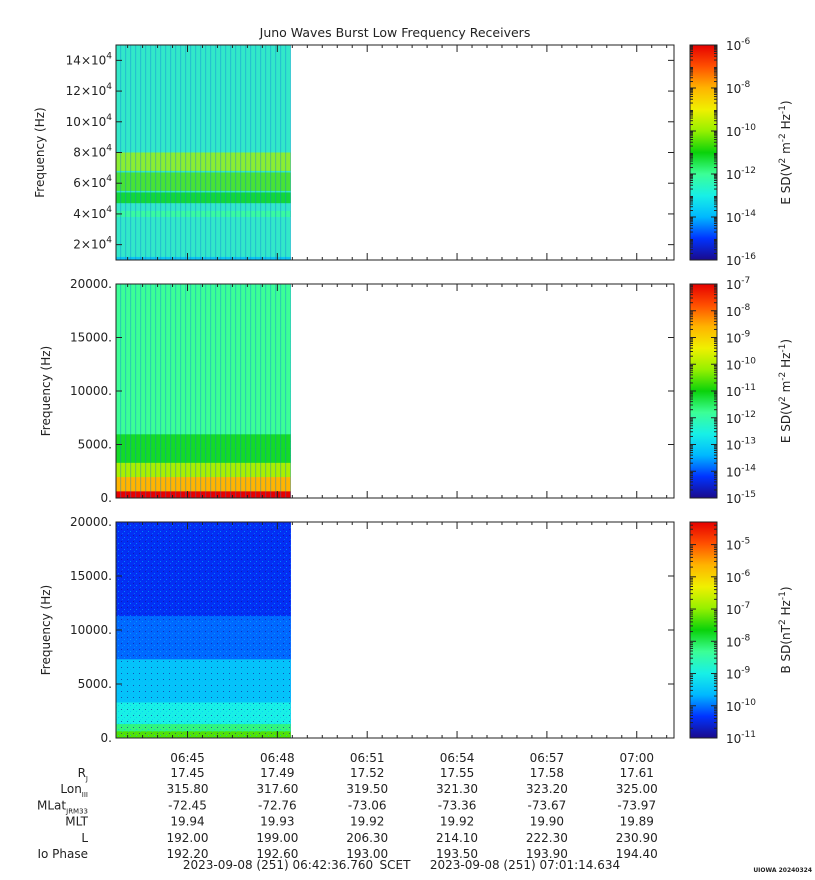  Describe the element at coordinates (277, 789) in the screenshot. I see `ephemeris-value: 317.60` at that location.